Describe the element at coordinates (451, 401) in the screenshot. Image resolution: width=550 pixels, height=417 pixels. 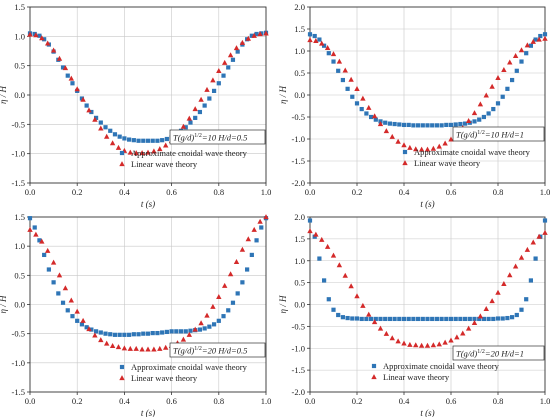
I see `x-tick-label: 0.6` at that location.